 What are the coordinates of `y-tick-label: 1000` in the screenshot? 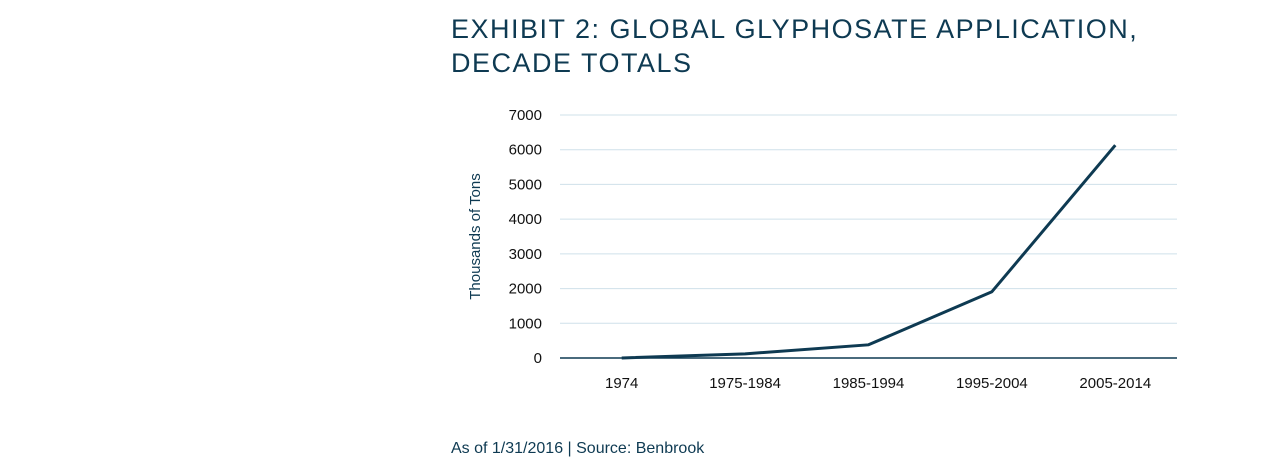 It's located at (525, 323).